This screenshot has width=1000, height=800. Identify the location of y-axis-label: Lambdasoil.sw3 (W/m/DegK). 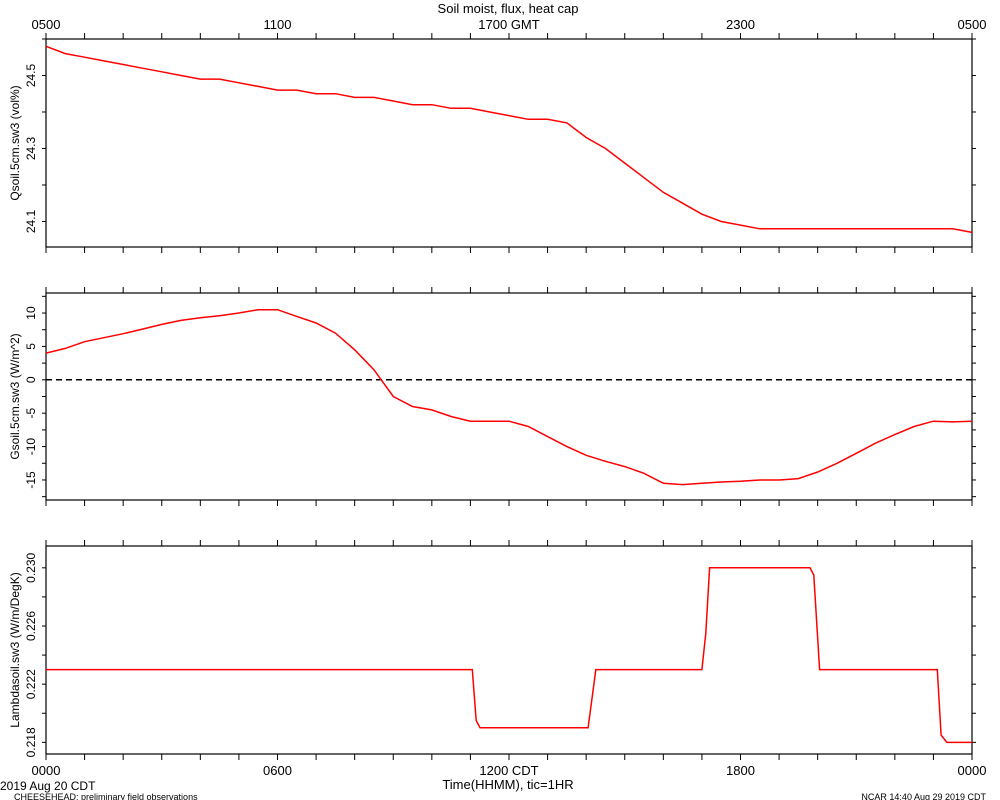
(15, 649).